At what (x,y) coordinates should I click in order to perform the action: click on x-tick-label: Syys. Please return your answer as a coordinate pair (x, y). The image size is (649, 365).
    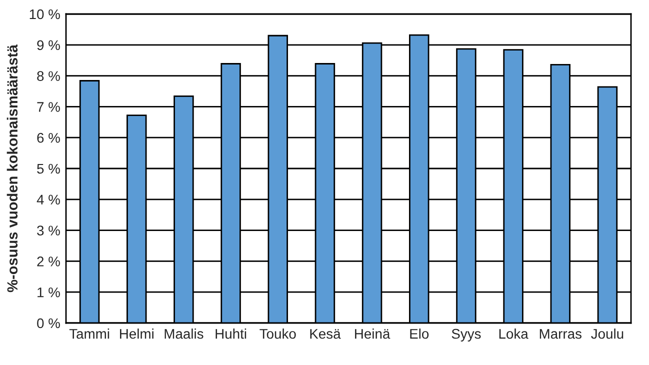
    Looking at the image, I should click on (466, 335).